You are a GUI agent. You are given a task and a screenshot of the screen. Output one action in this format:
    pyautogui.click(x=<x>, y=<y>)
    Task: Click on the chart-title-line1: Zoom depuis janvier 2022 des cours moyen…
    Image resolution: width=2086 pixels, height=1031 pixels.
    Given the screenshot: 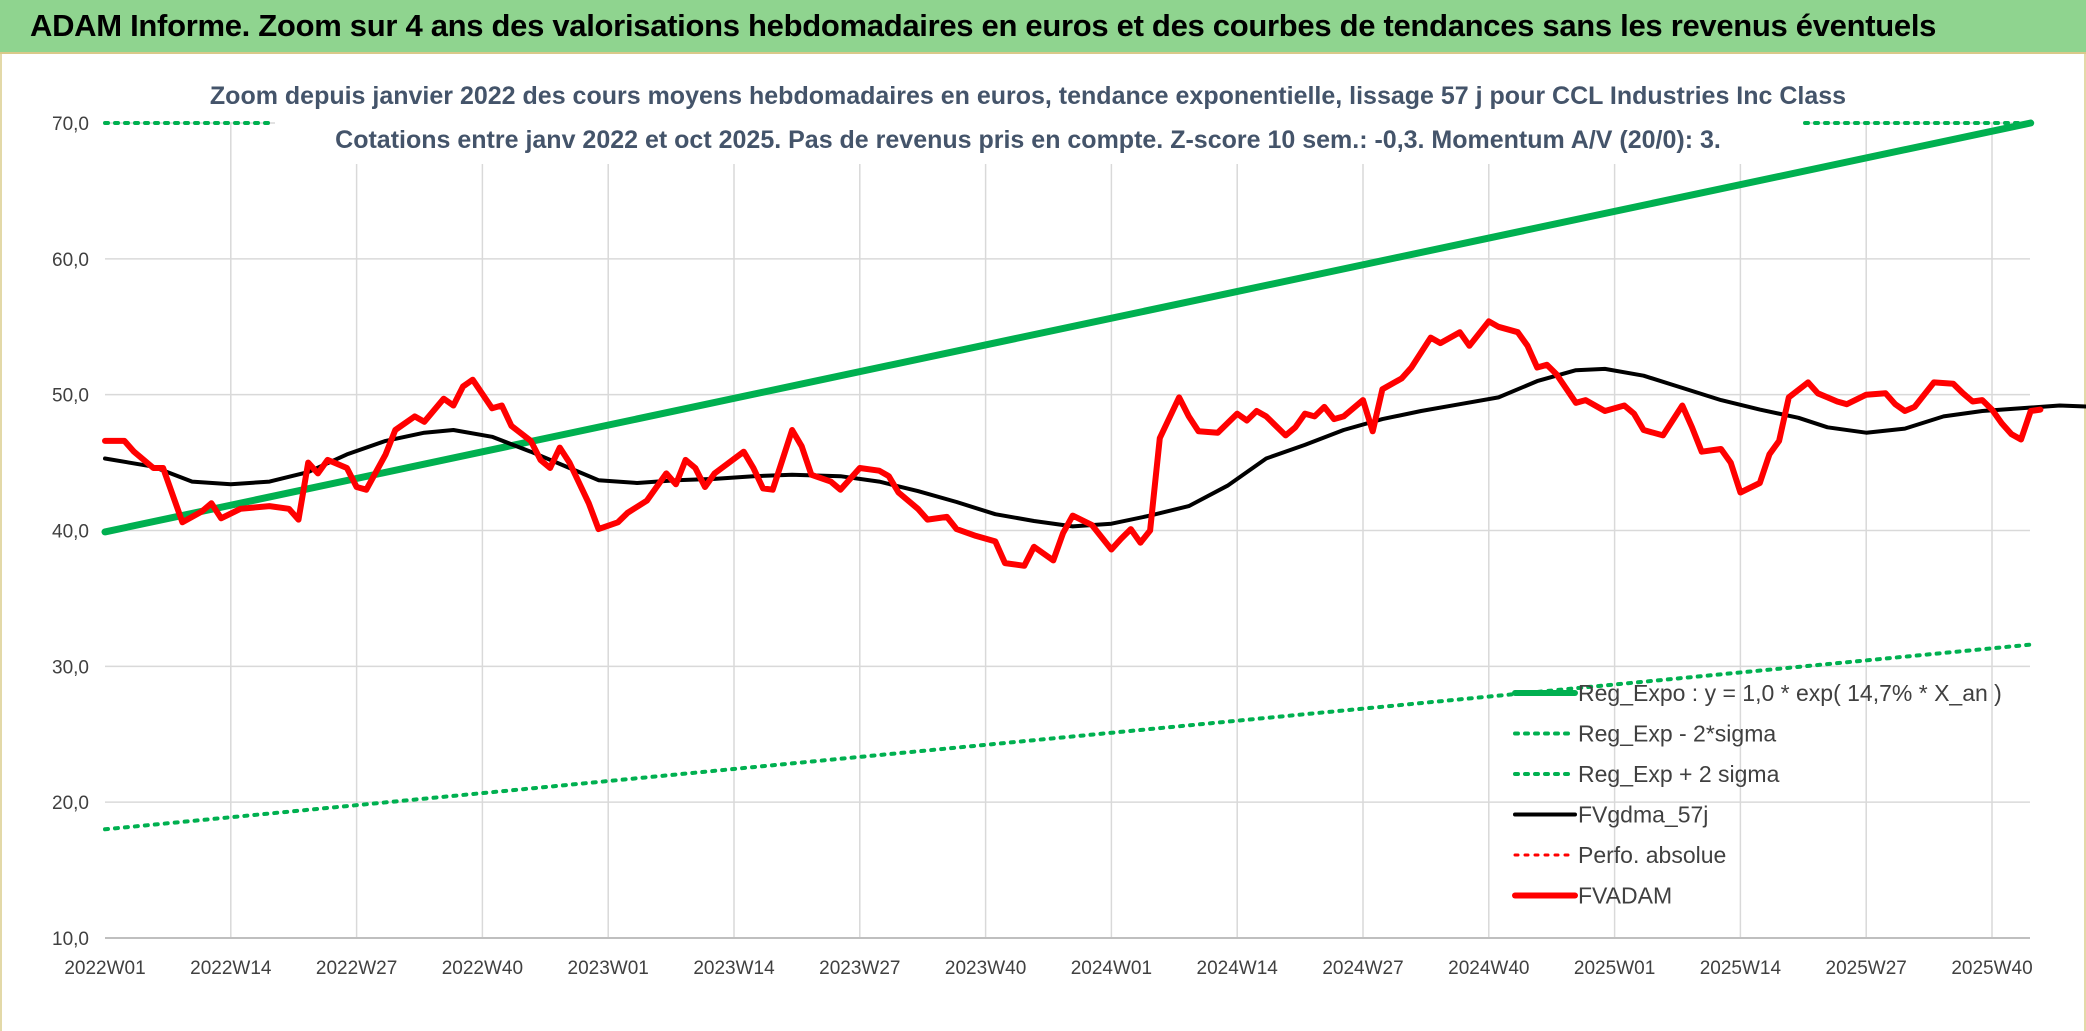 What is the action you would take?
    pyautogui.click(x=1028, y=96)
    